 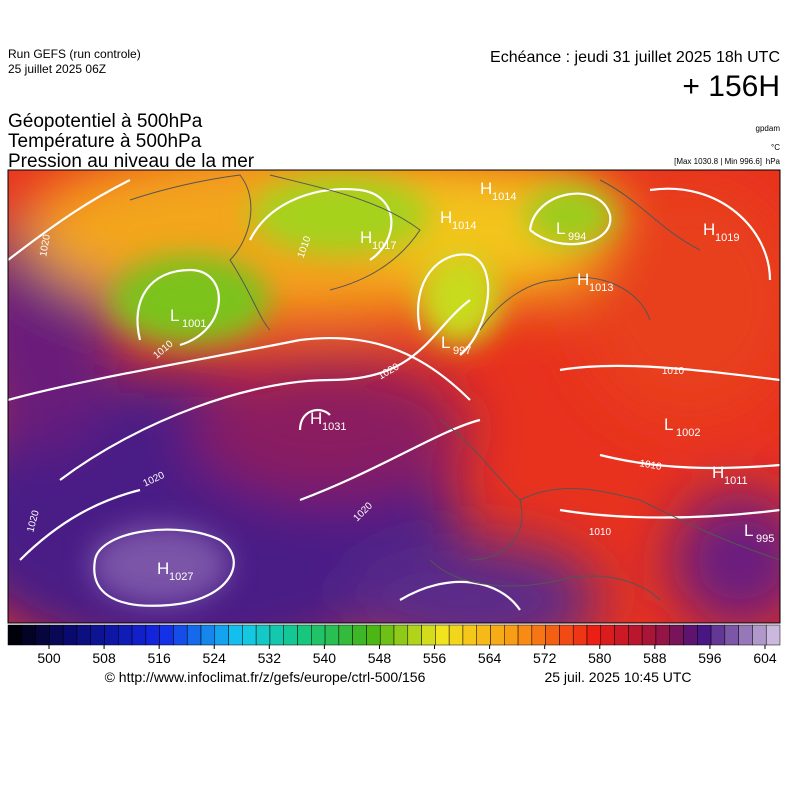 I want to click on run-label: Run GEFS (run controle), so click(x=74, y=54).